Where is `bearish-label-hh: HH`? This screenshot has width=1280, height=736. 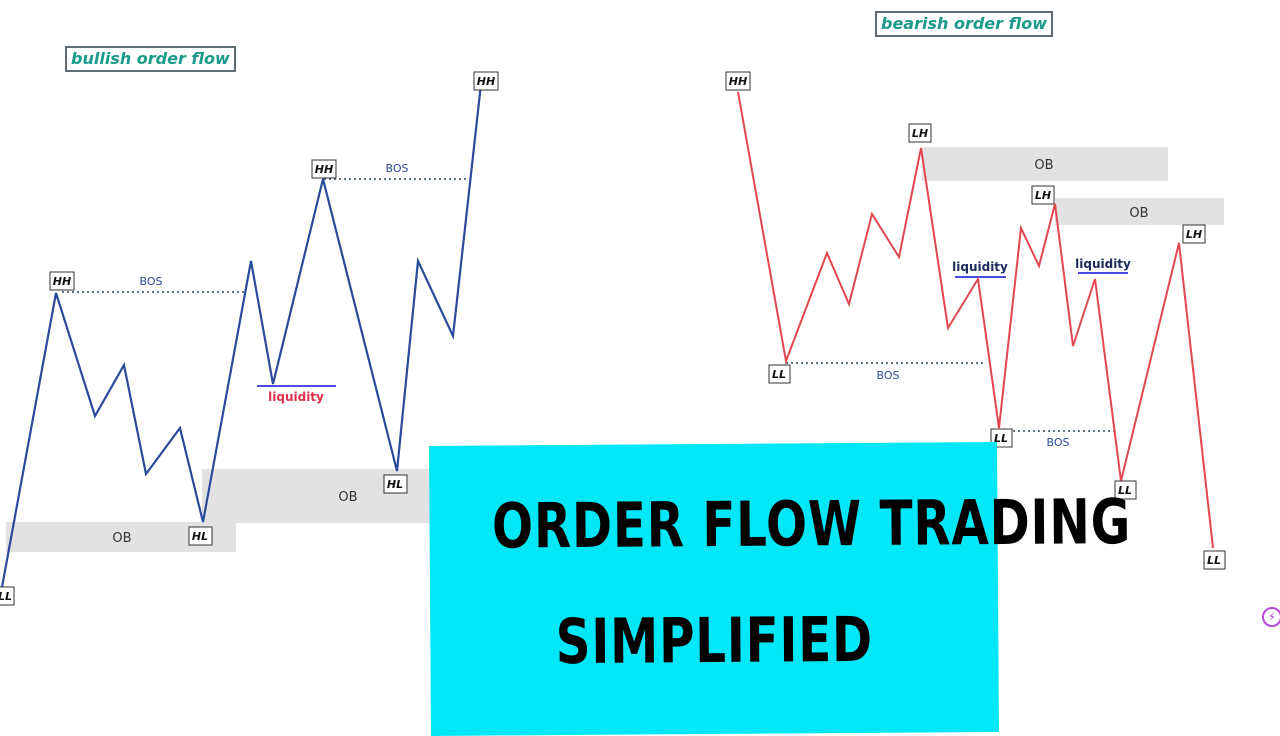
bearish-label-hh: HH is located at coordinates (738, 81).